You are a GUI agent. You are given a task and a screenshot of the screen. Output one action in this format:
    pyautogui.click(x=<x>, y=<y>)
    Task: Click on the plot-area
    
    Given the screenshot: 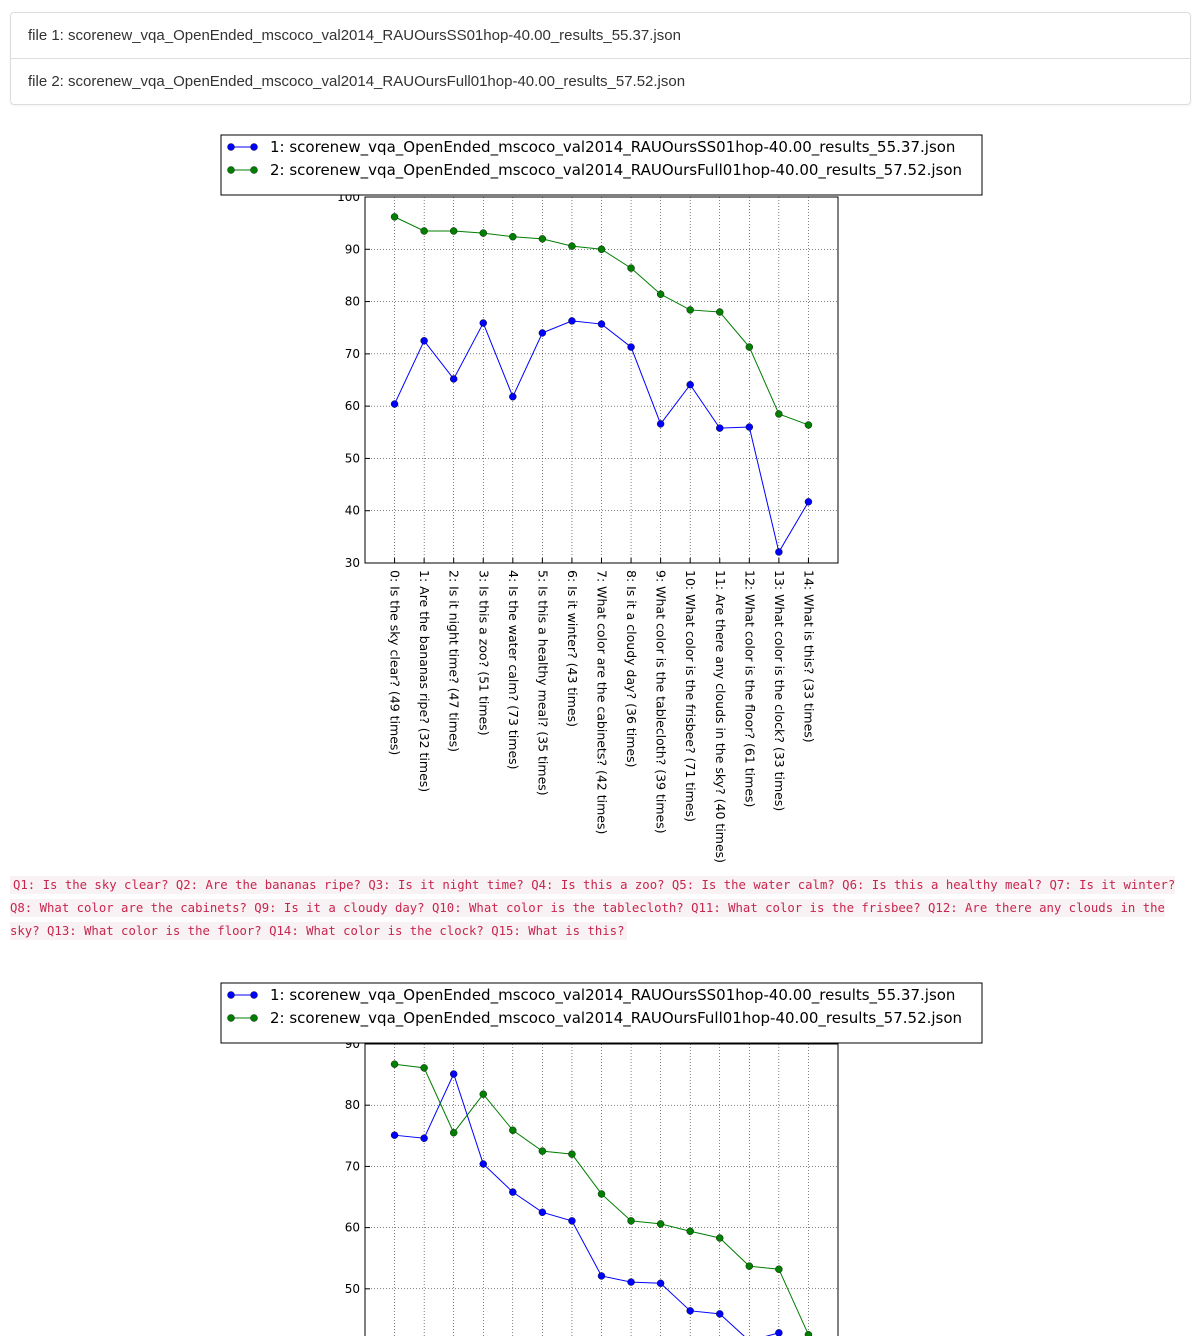 What is the action you would take?
    pyautogui.click(x=601, y=1190)
    